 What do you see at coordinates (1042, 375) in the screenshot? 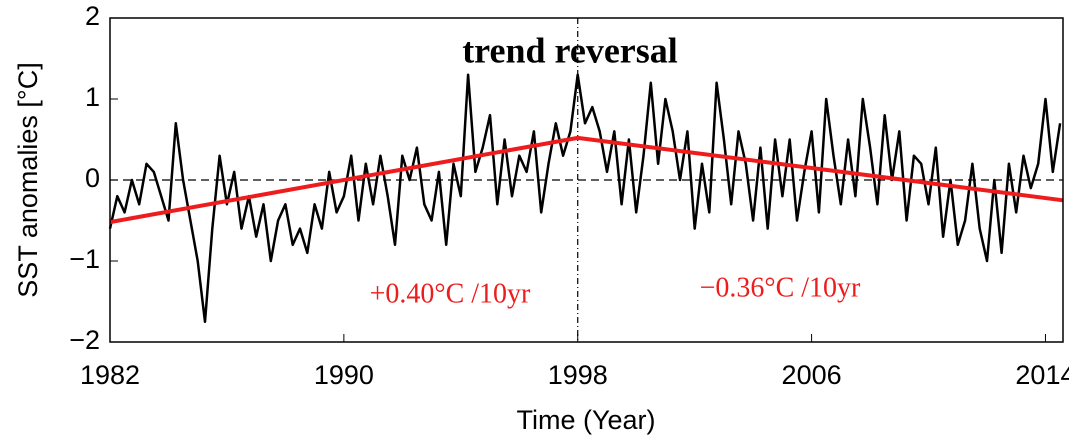
I see `x-tick-label: 2014` at bounding box center [1042, 375].